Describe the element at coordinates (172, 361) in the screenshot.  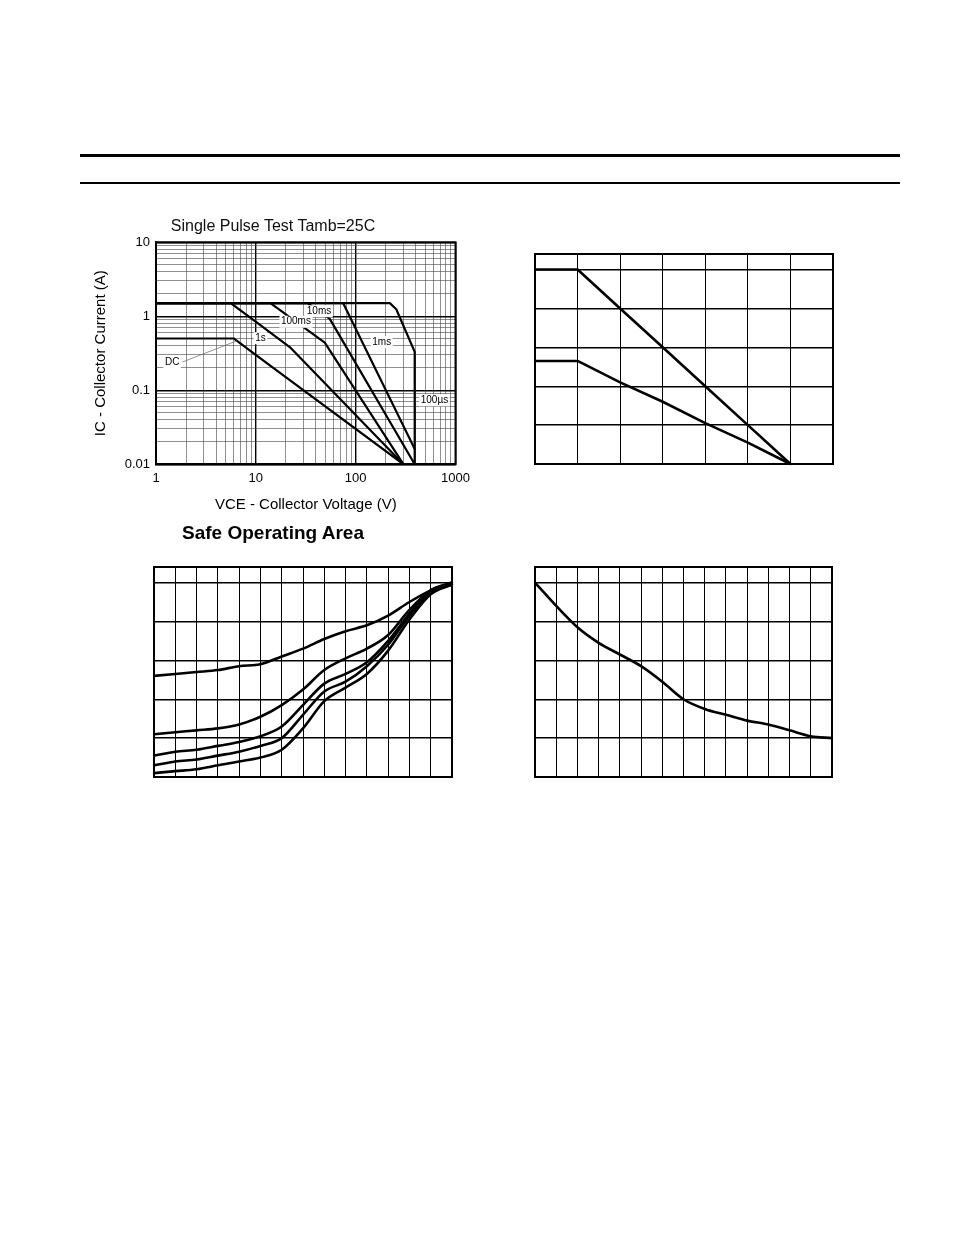
I see `series-label: DC` at that location.